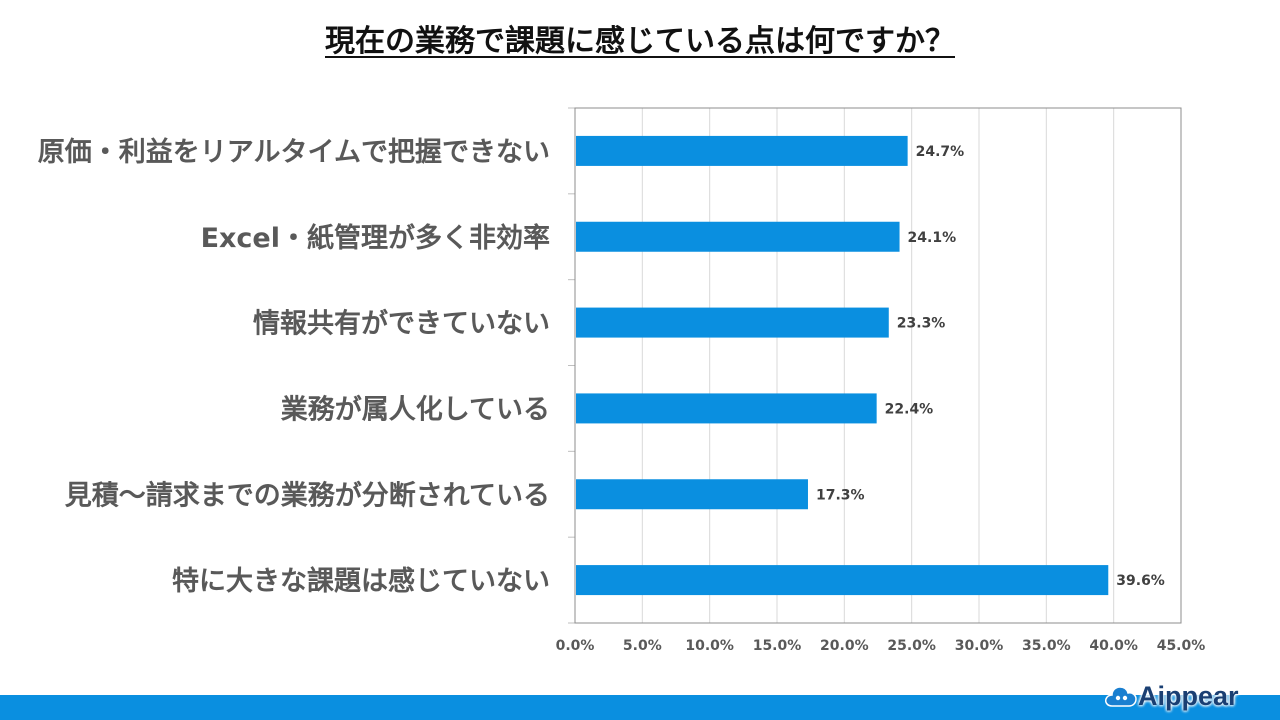  I want to click on cloud-icon, so click(1121, 696).